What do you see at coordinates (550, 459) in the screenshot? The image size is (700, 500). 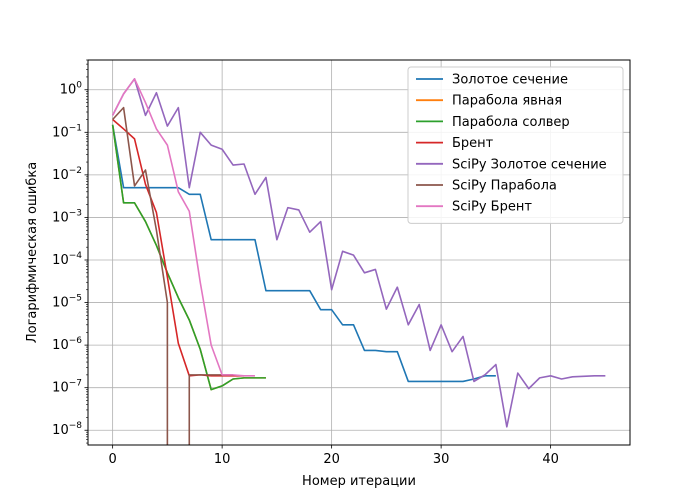 I see `x-tick-label: 40` at bounding box center [550, 459].